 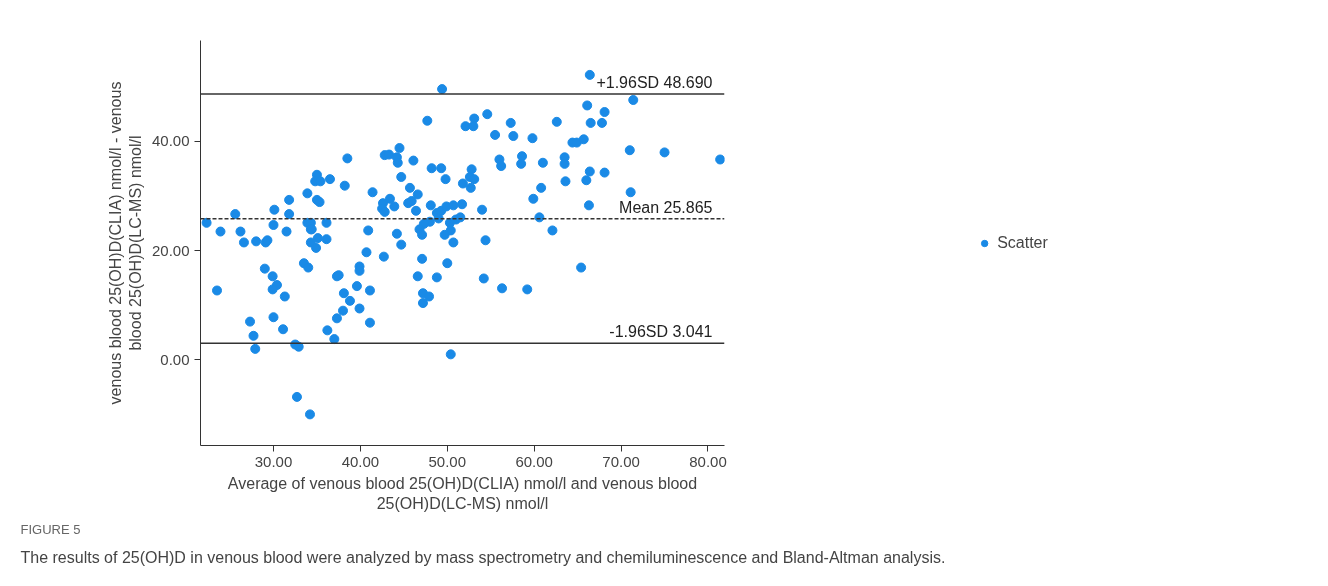 What do you see at coordinates (666, 207) in the screenshot?
I see `ref-line-label: Mean 25.865` at bounding box center [666, 207].